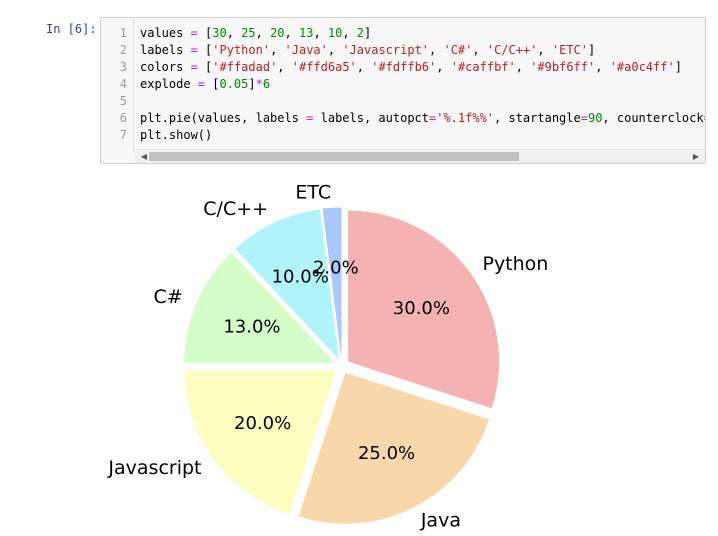 Image resolution: width=718 pixels, height=536 pixels. Describe the element at coordinates (336, 268) in the screenshot. I see `pie-percent-label: 2.0%` at that location.